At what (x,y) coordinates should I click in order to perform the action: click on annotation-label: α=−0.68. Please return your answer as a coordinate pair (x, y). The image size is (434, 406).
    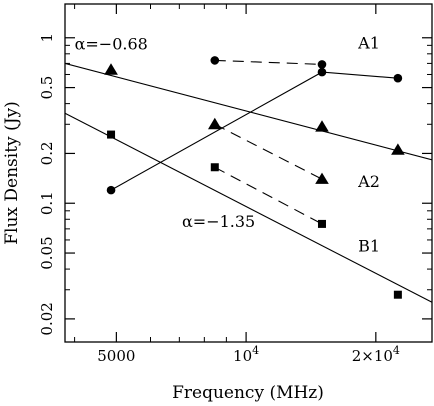
    Looking at the image, I should click on (111, 43).